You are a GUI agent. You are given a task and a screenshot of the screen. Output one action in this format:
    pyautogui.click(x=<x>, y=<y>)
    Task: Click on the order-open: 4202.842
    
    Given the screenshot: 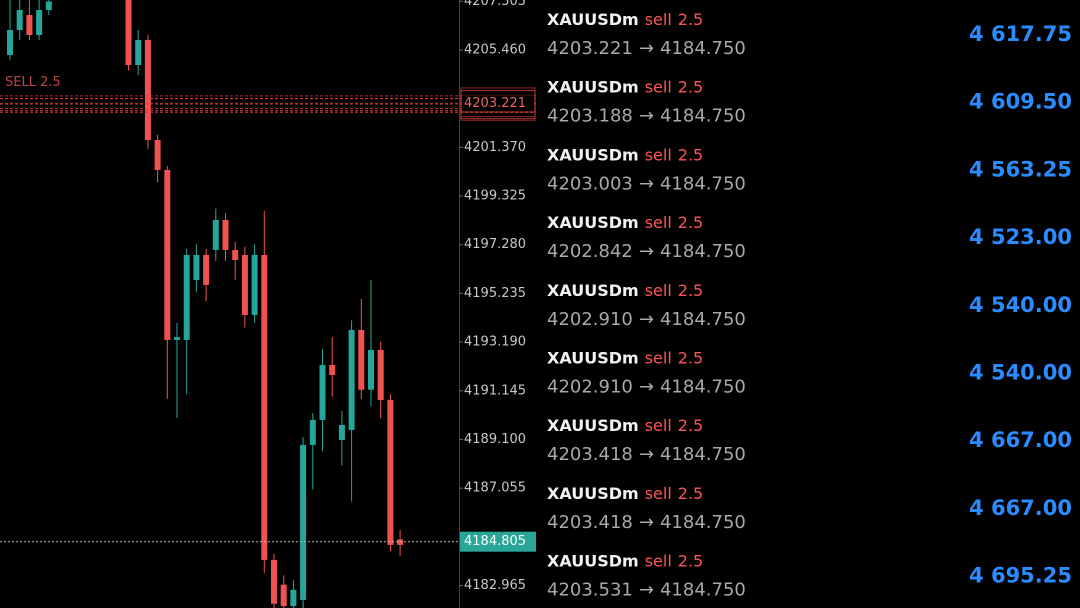 What is the action you would take?
    pyautogui.click(x=590, y=251)
    